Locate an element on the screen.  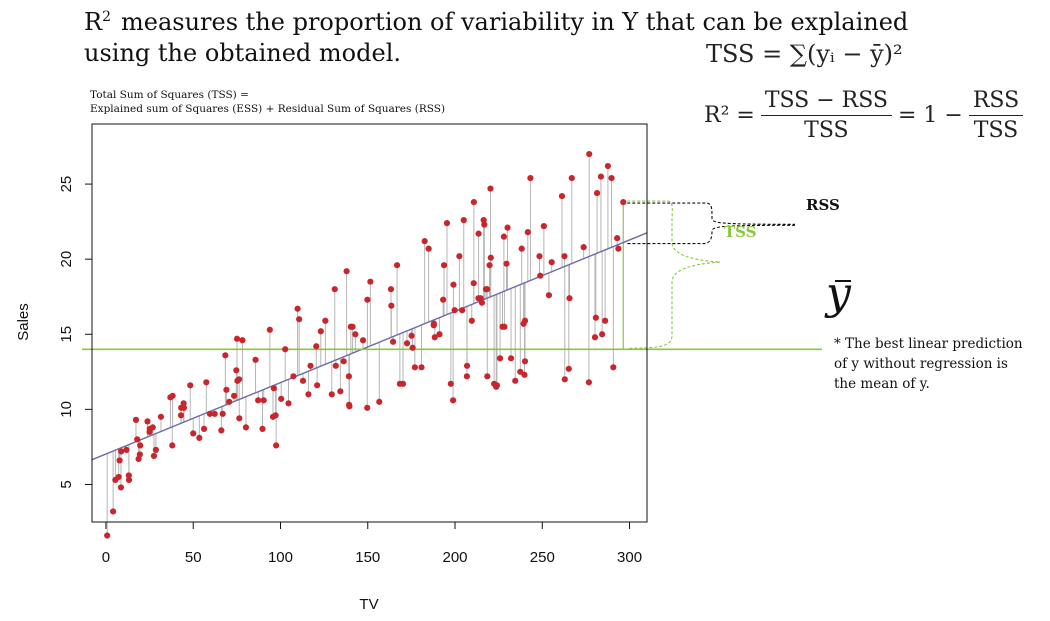
x-tick-label: 100 is located at coordinates (280, 557).